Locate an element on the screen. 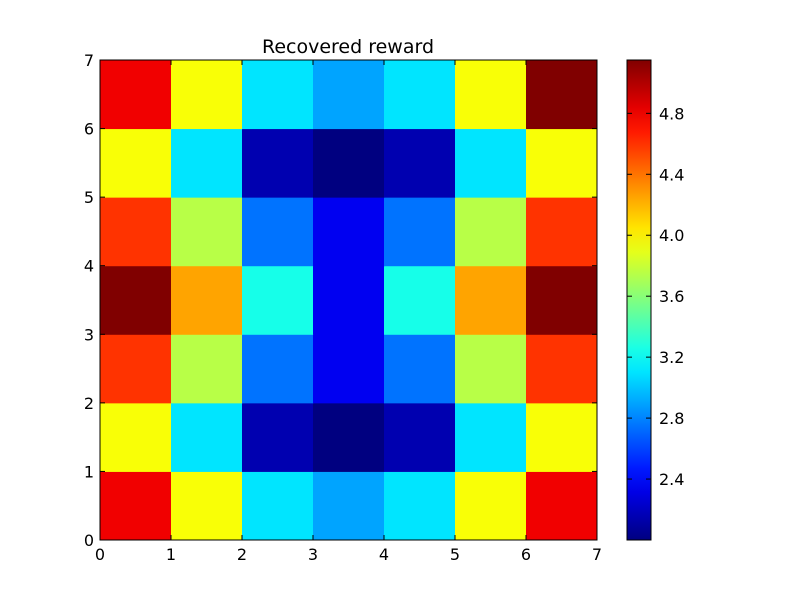 This screenshot has width=800, height=600. x-tick-label: 7 is located at coordinates (597, 554).